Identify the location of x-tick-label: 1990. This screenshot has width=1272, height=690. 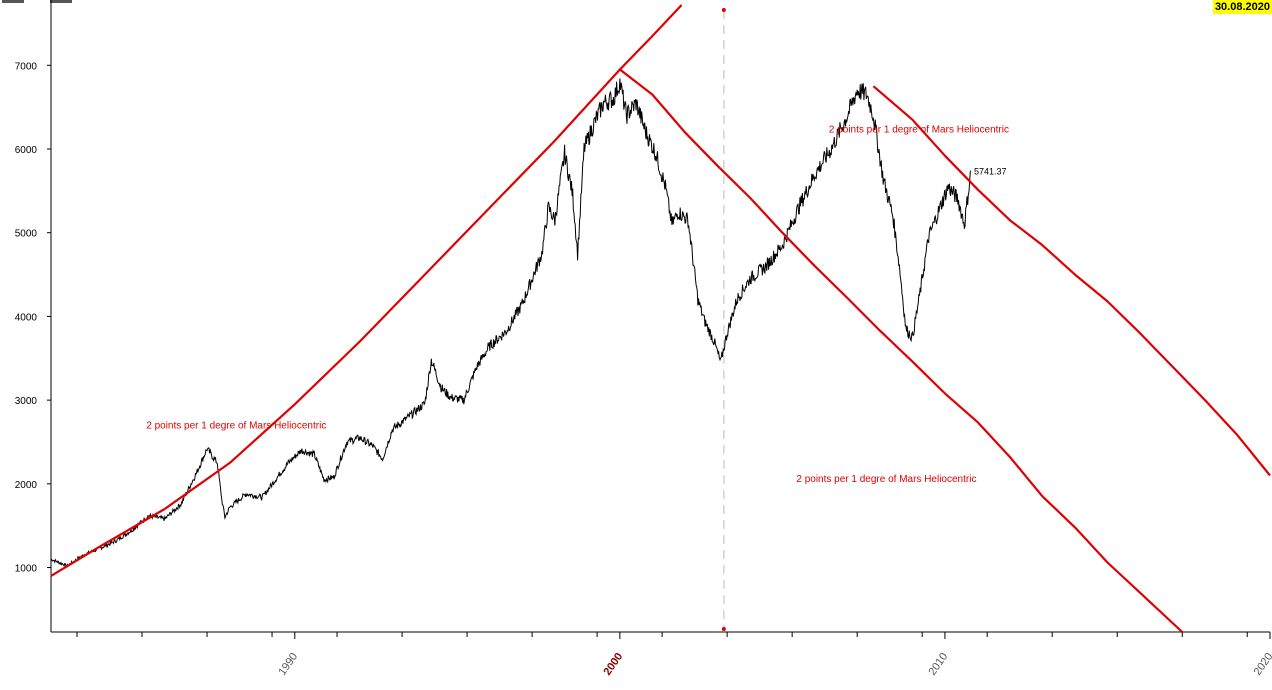
(288, 664).